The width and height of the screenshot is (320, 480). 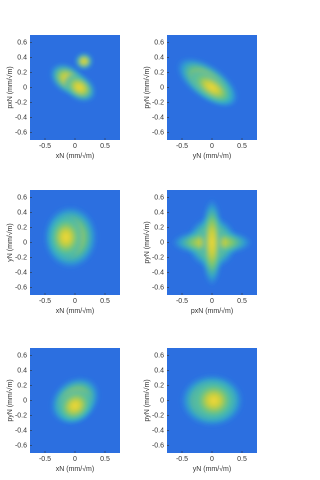 I want to click on x-axis-label: pxN (mm/√m), so click(x=212, y=311).